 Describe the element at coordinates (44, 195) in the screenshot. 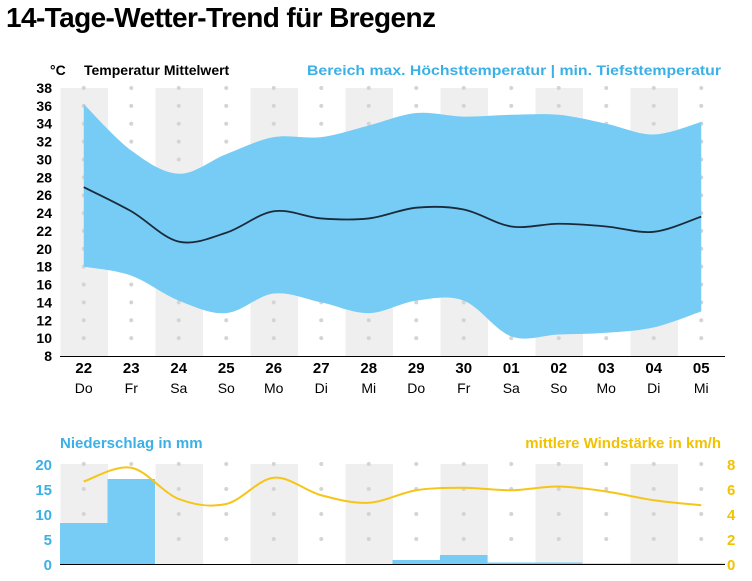

I see `y-tick-label: 26` at that location.